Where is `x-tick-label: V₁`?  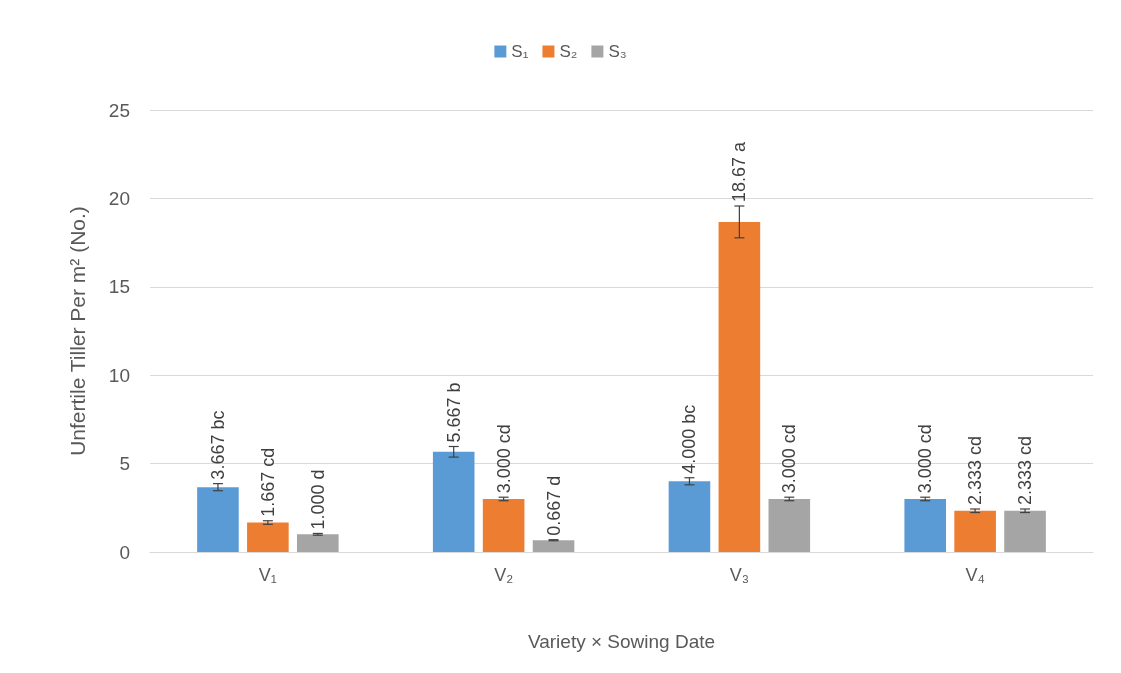 x-tick-label: V₁ is located at coordinates (267, 575).